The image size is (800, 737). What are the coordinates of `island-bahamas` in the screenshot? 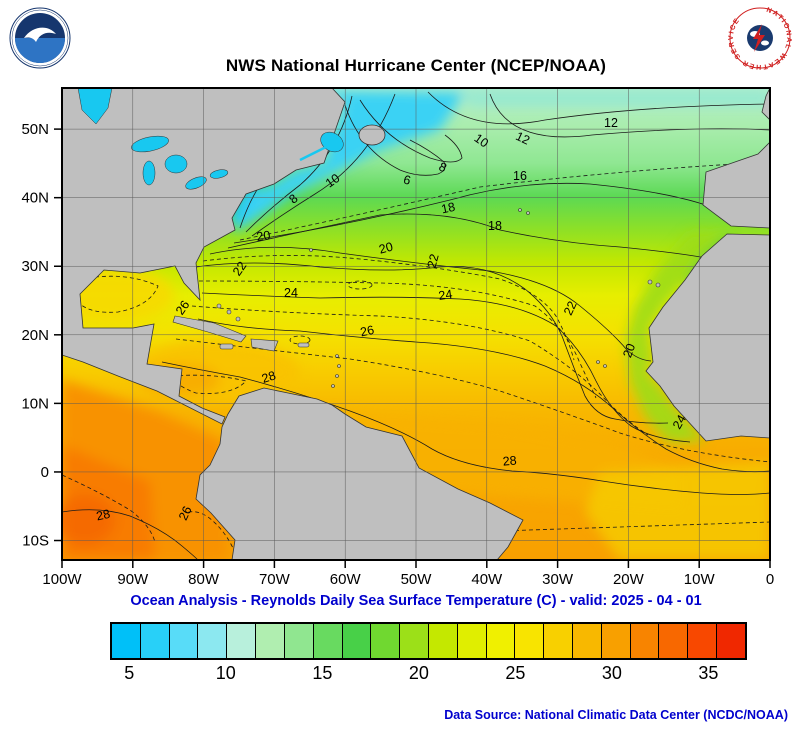 It's located at (238, 319).